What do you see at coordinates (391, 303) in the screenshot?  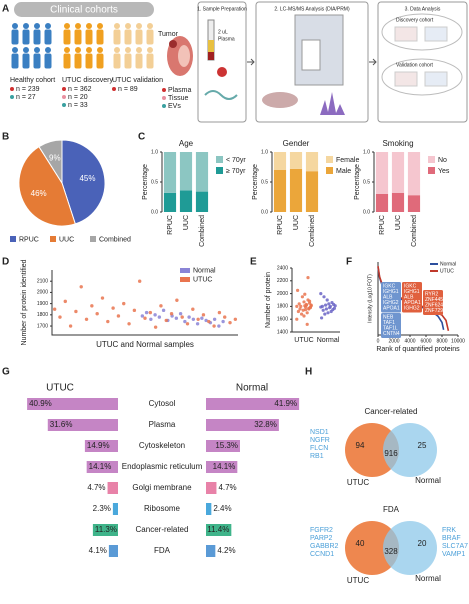 I see `gene-label: IGHG2` at bounding box center [391, 303].